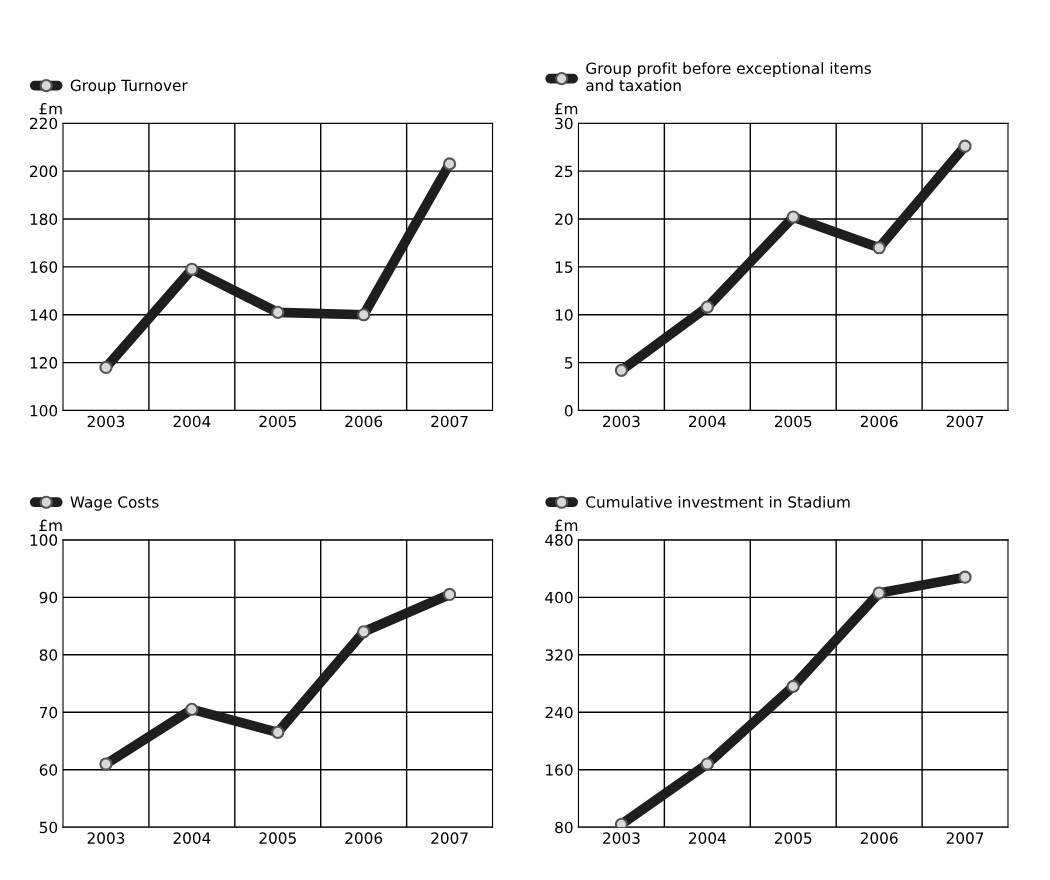 The height and width of the screenshot is (880, 1050). What do you see at coordinates (48, 597) in the screenshot?
I see `y-tick-label: 90` at bounding box center [48, 597].